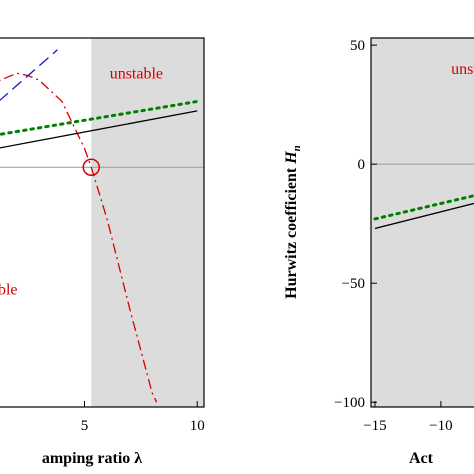 The width and height of the screenshot is (474, 474). I want to click on x-tick-label: −15, so click(374, 426).